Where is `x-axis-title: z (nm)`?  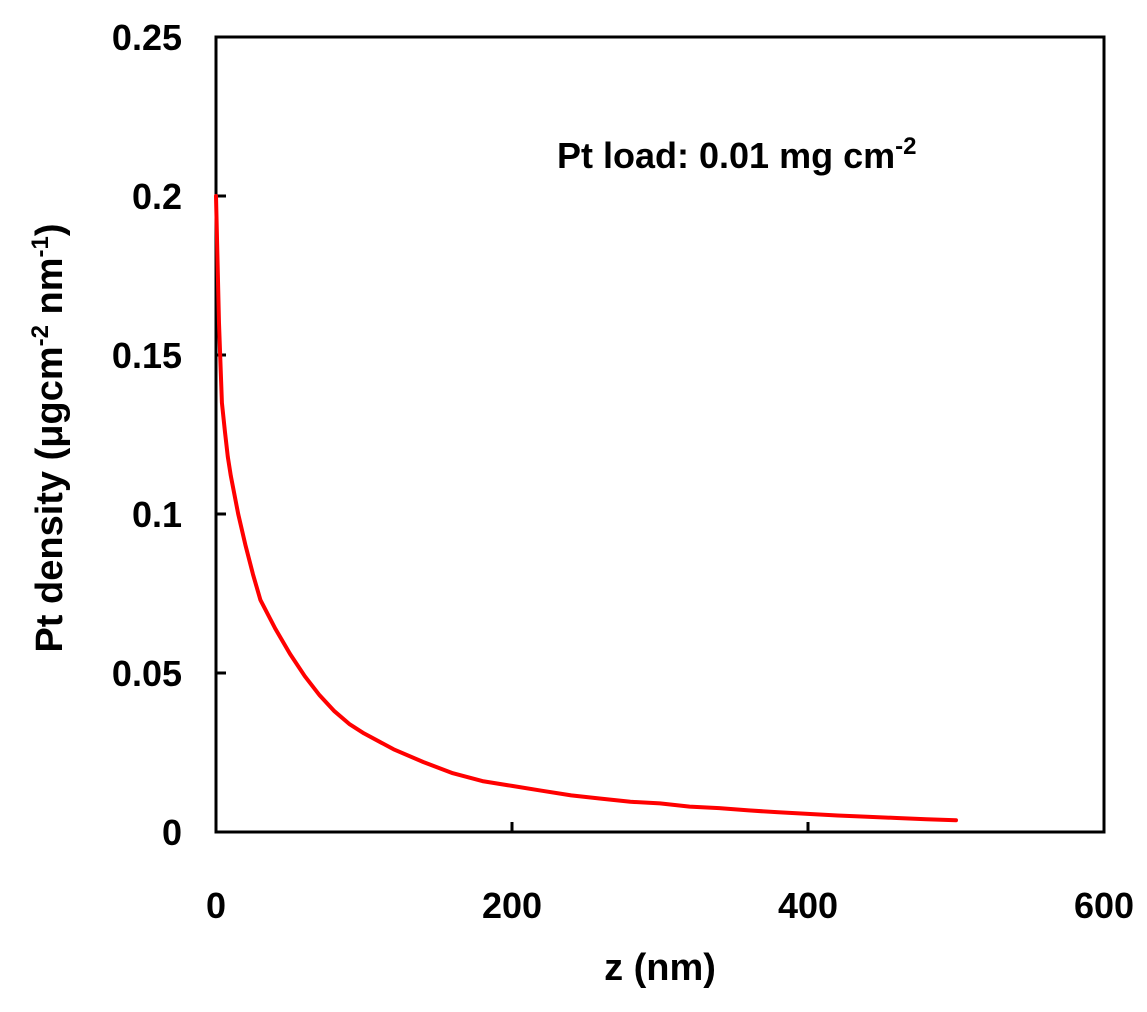
x-axis-title: z (nm) is located at coordinates (660, 968).